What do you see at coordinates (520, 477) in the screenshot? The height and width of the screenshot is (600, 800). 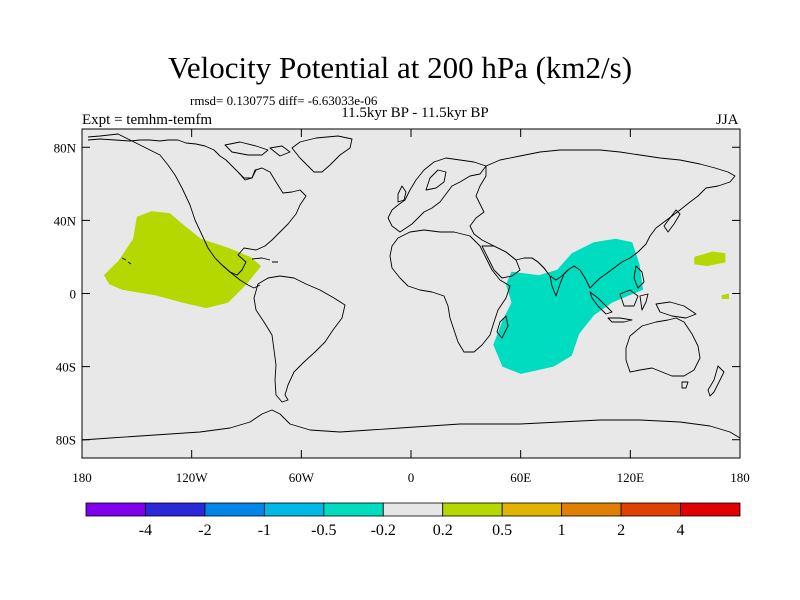 I see `lon-tick-label: 60E` at bounding box center [520, 477].